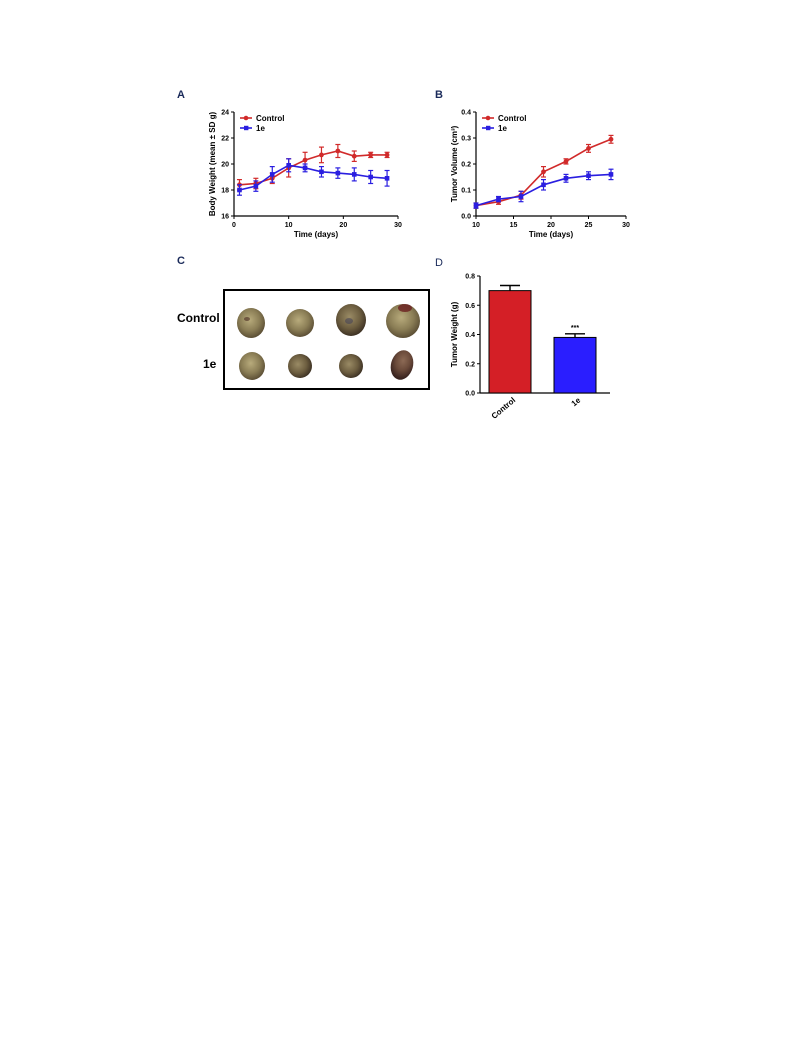 Image resolution: width=793 pixels, height=1057 pixels. What do you see at coordinates (181, 95) in the screenshot?
I see `panel-letter-a: A` at bounding box center [181, 95].